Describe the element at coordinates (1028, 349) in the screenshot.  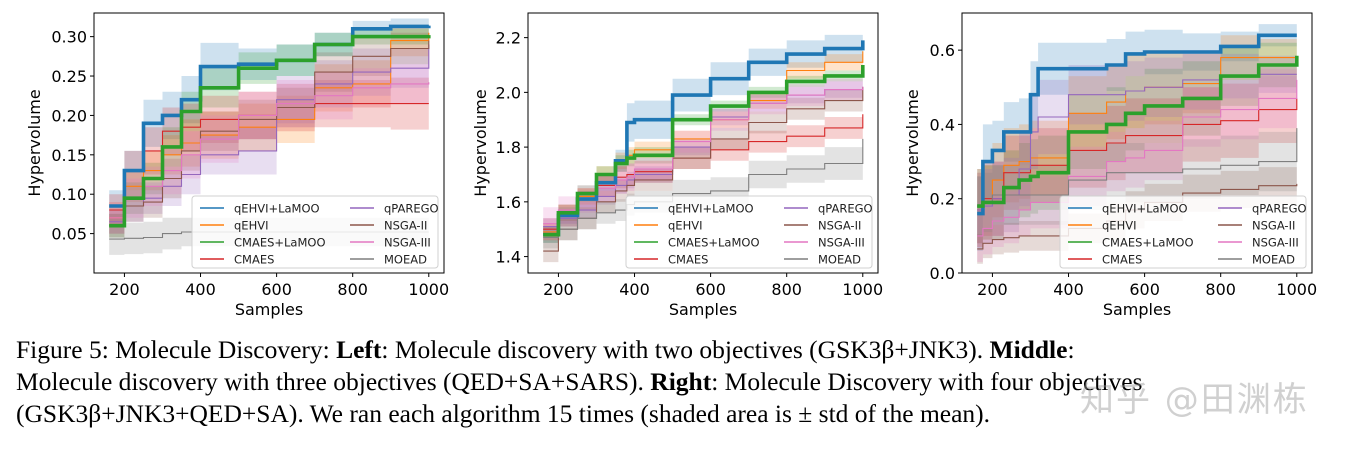
I see `caption-segment: Middle` at that location.